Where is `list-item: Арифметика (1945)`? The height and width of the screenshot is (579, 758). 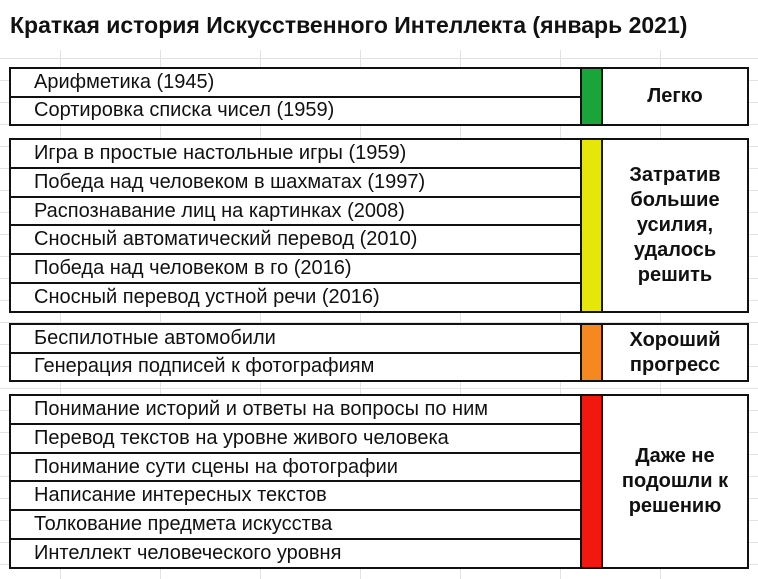 list-item: Арифметика (1945) is located at coordinates (124, 81).